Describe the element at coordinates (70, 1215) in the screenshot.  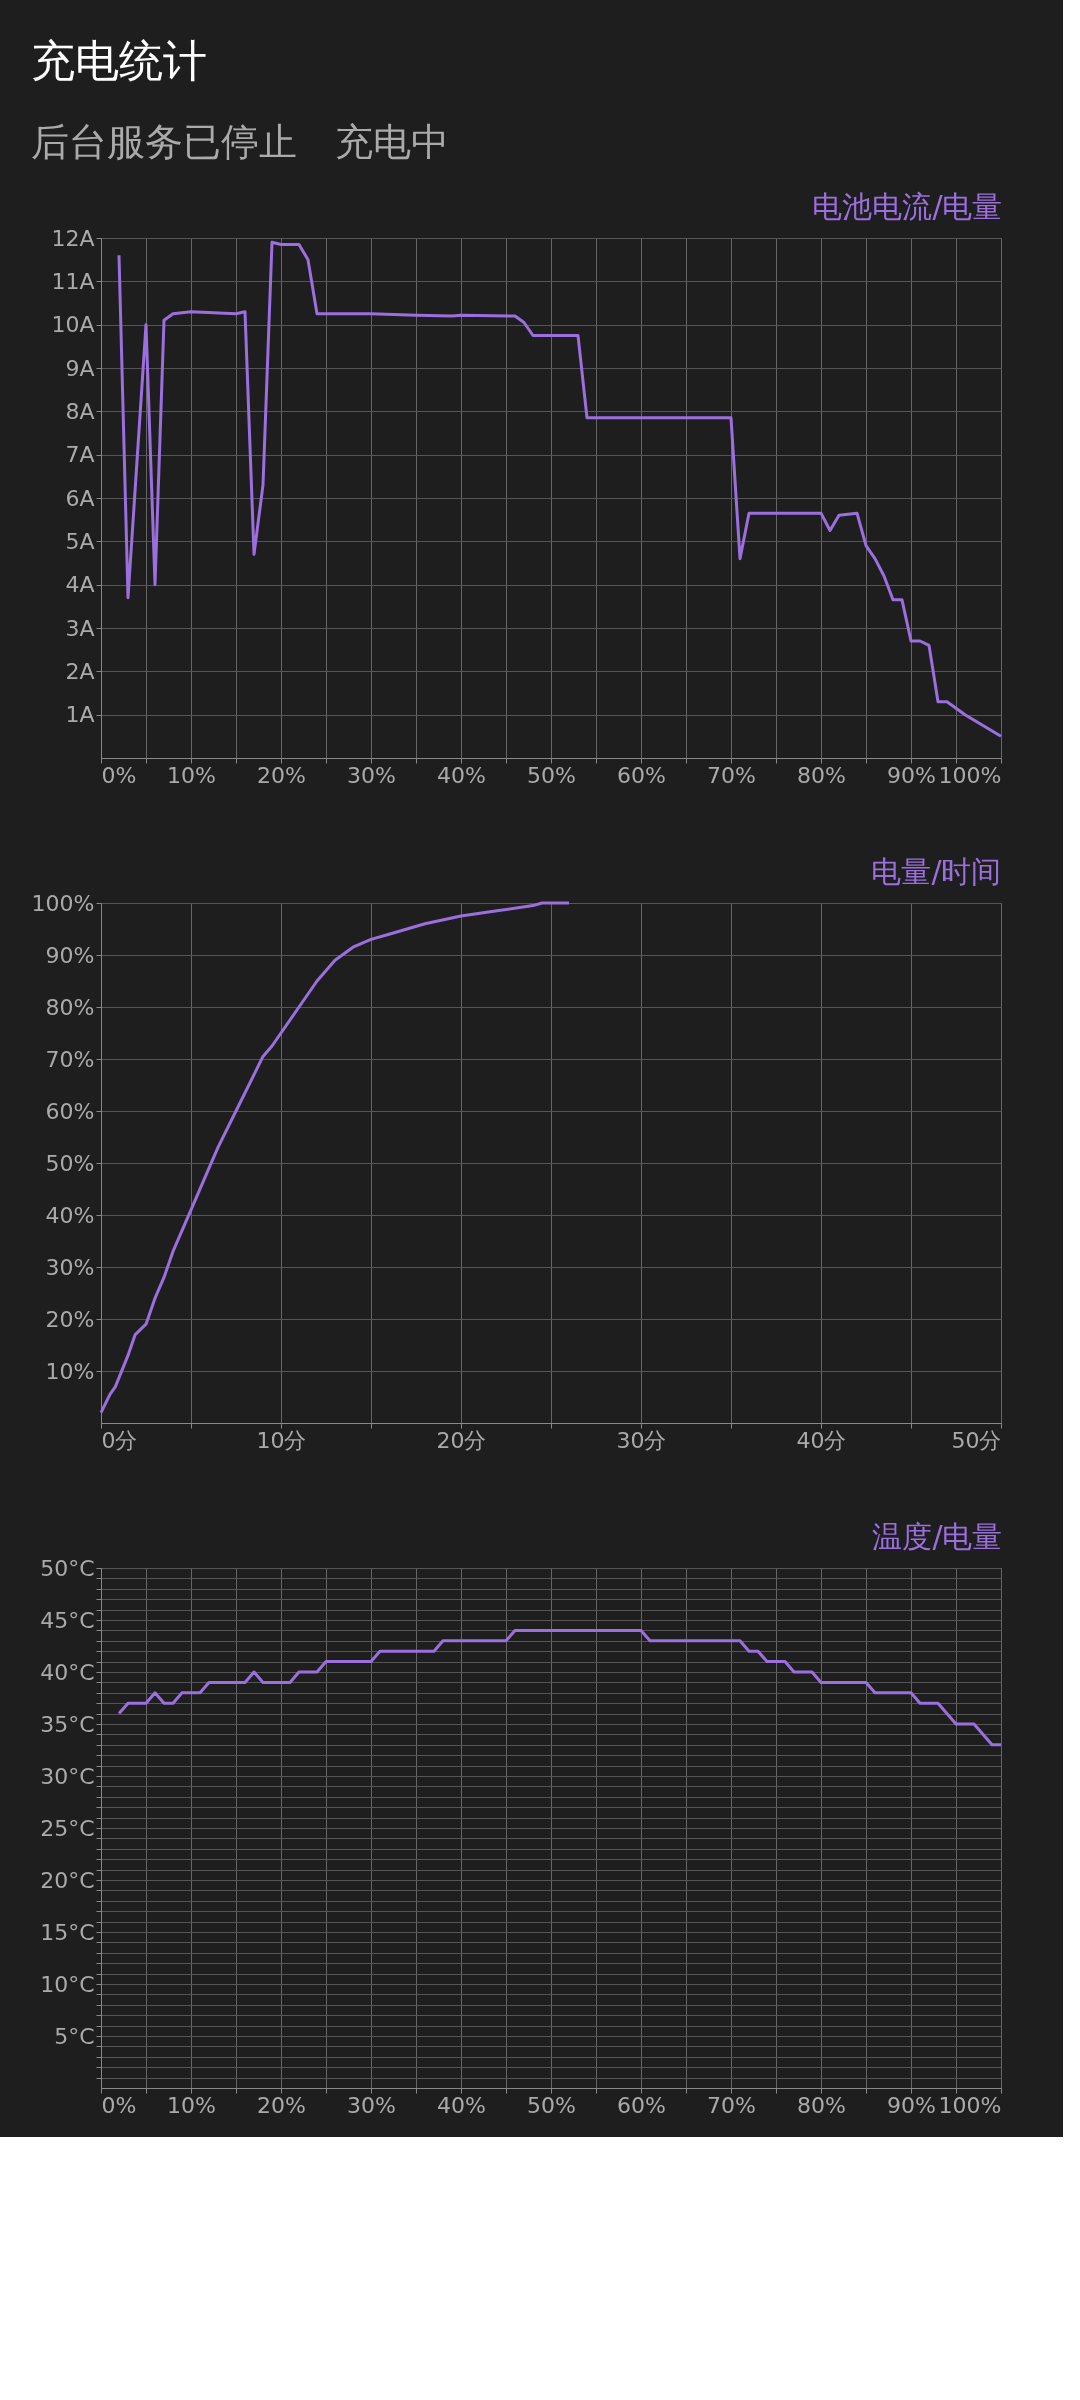
I see `y-tick-label: 40%` at that location.